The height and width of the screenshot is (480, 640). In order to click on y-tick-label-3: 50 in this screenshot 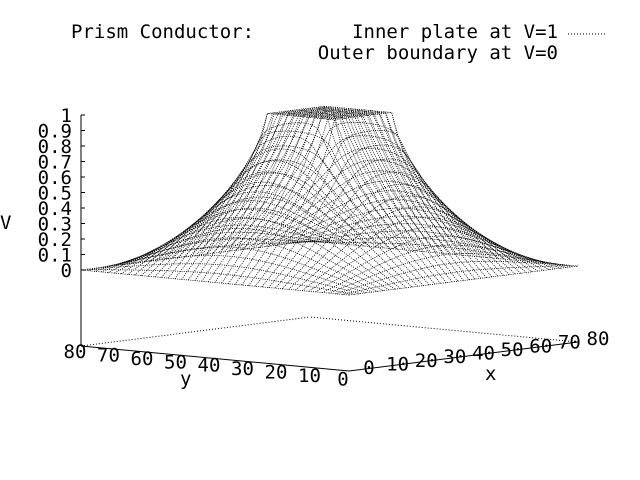, I will do `click(175, 362)`.